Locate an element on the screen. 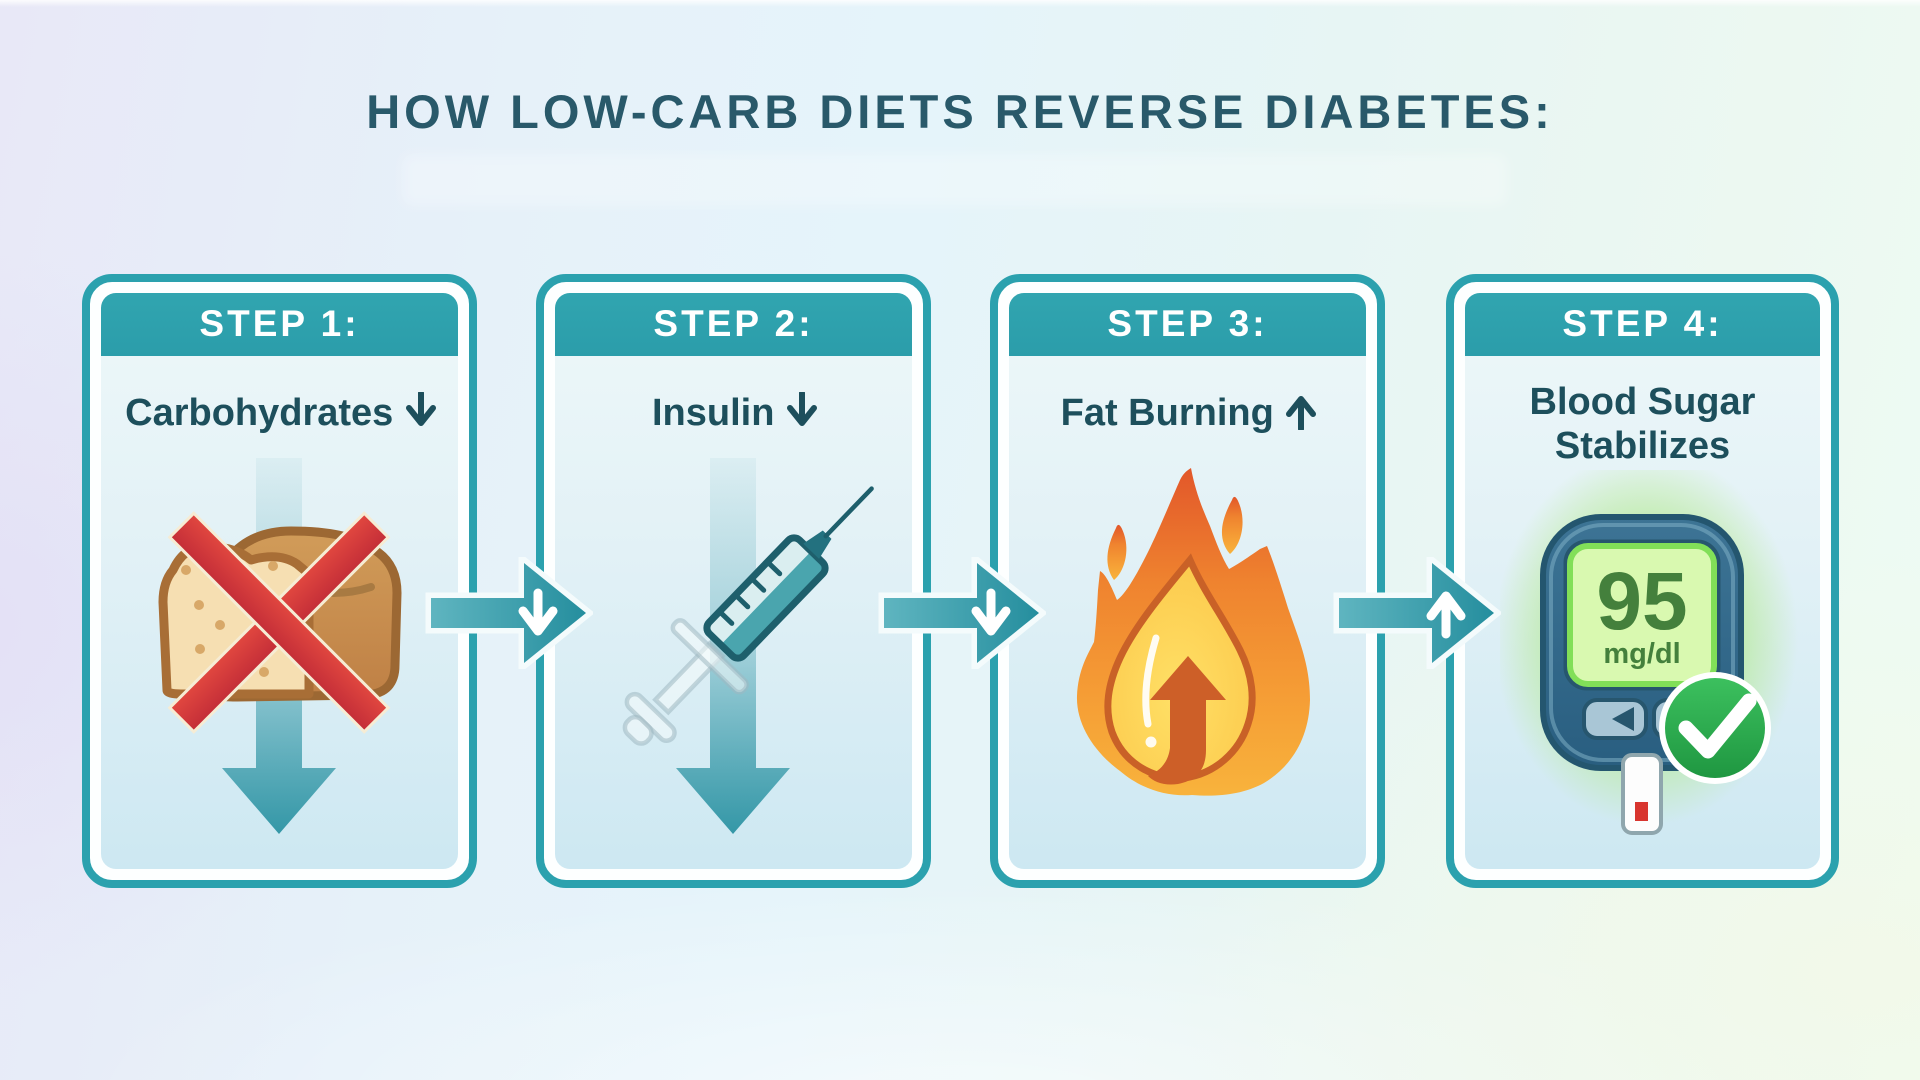 The height and width of the screenshot is (1080, 1920). svg-text: mg/dl is located at coordinates (1641, 654).